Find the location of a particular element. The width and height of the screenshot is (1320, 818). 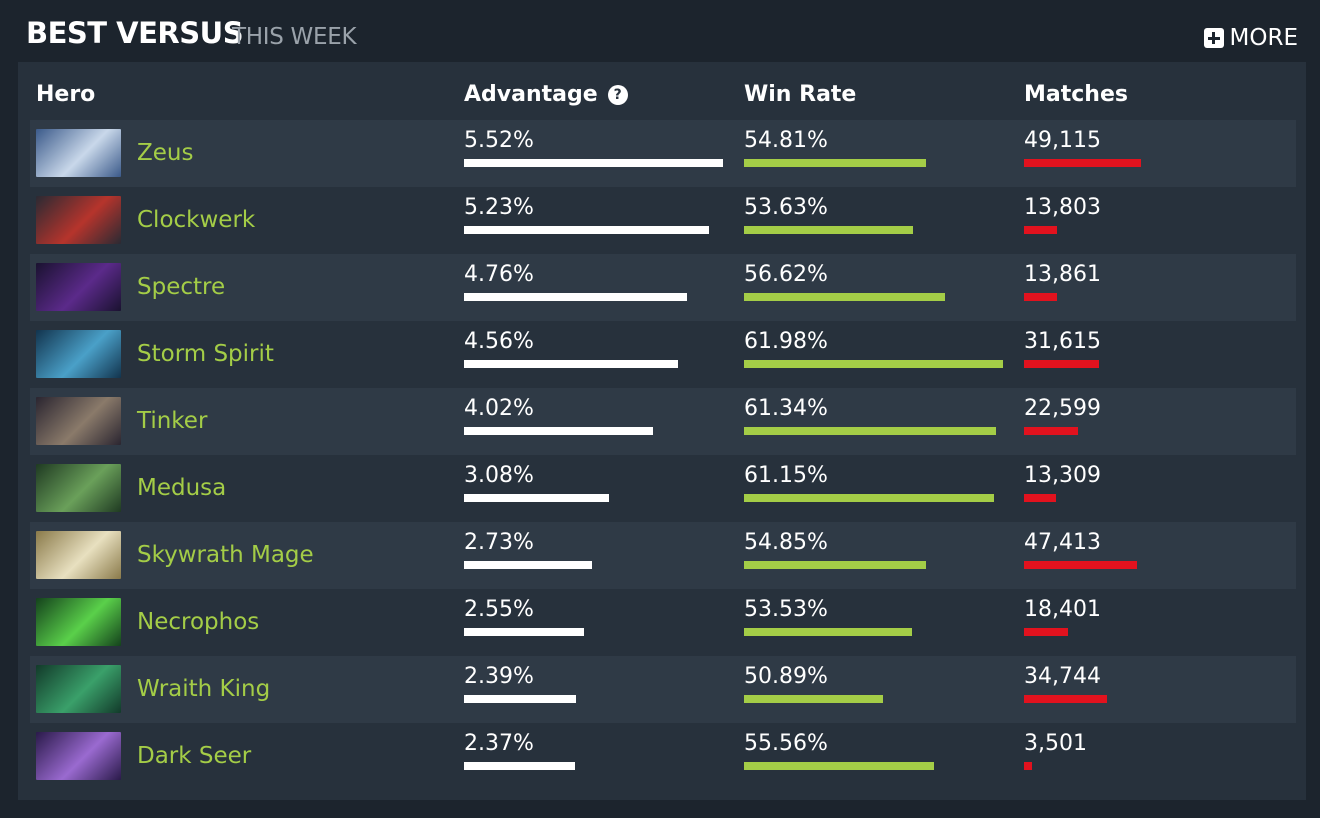

column-header-hero-label: Hero is located at coordinates (66, 94).